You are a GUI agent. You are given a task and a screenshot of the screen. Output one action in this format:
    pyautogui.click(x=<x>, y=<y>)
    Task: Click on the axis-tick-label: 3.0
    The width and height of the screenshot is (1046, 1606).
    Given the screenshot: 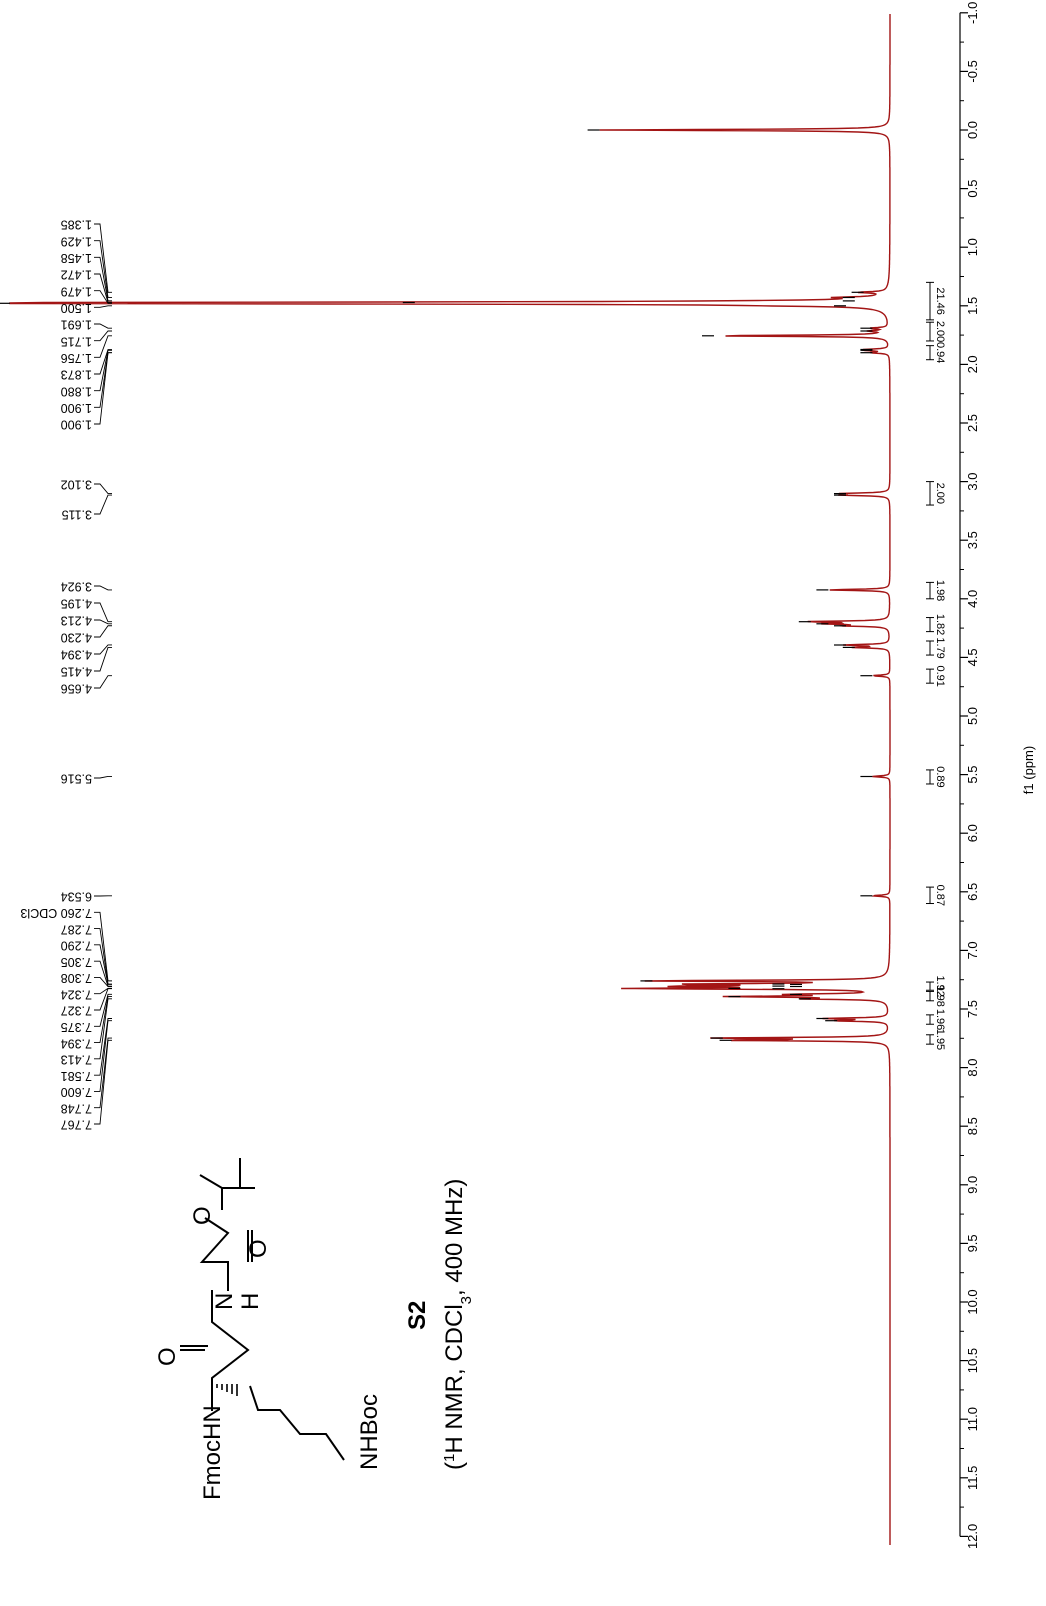 What is the action you would take?
    pyautogui.click(x=972, y=482)
    